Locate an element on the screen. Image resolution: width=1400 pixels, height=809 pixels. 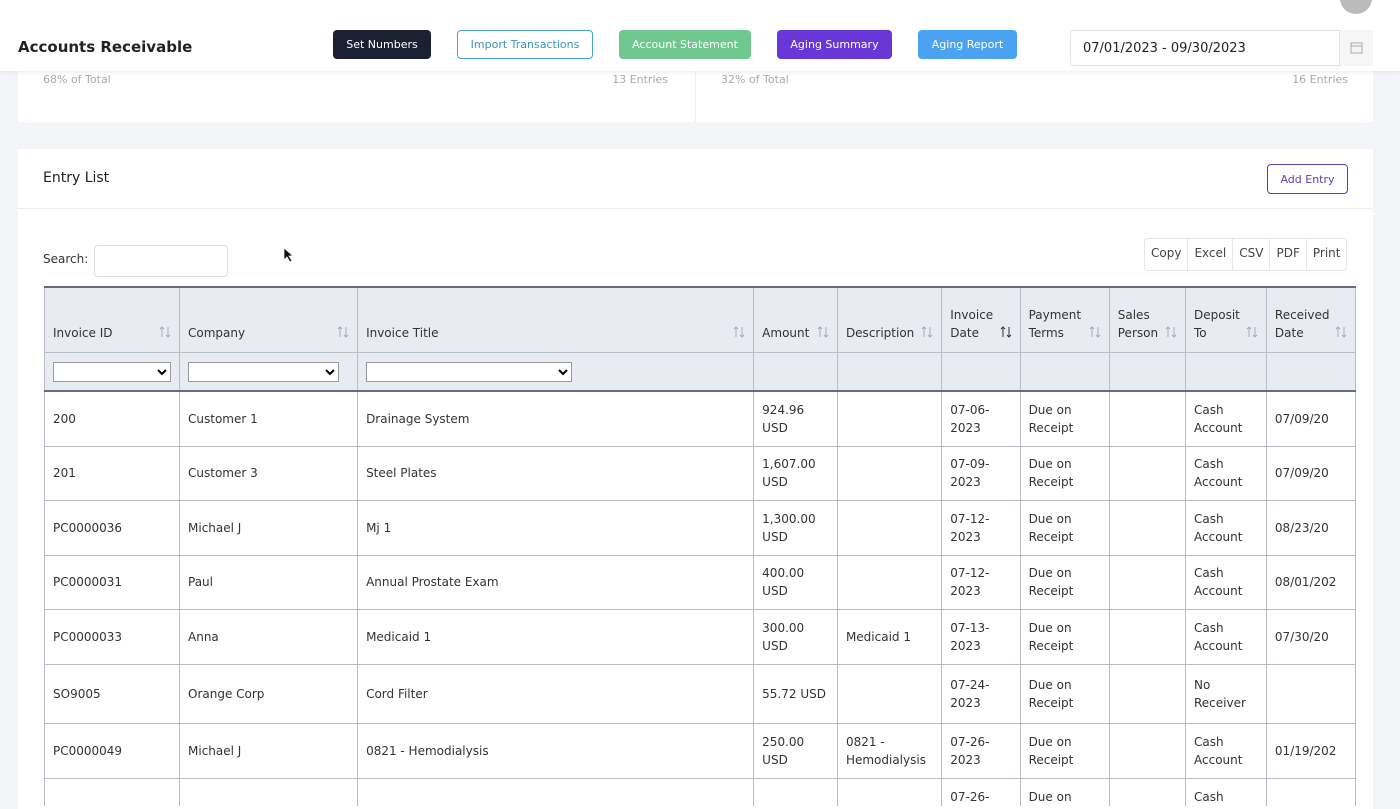
header-button: Account Statement is located at coordinates (685, 44).